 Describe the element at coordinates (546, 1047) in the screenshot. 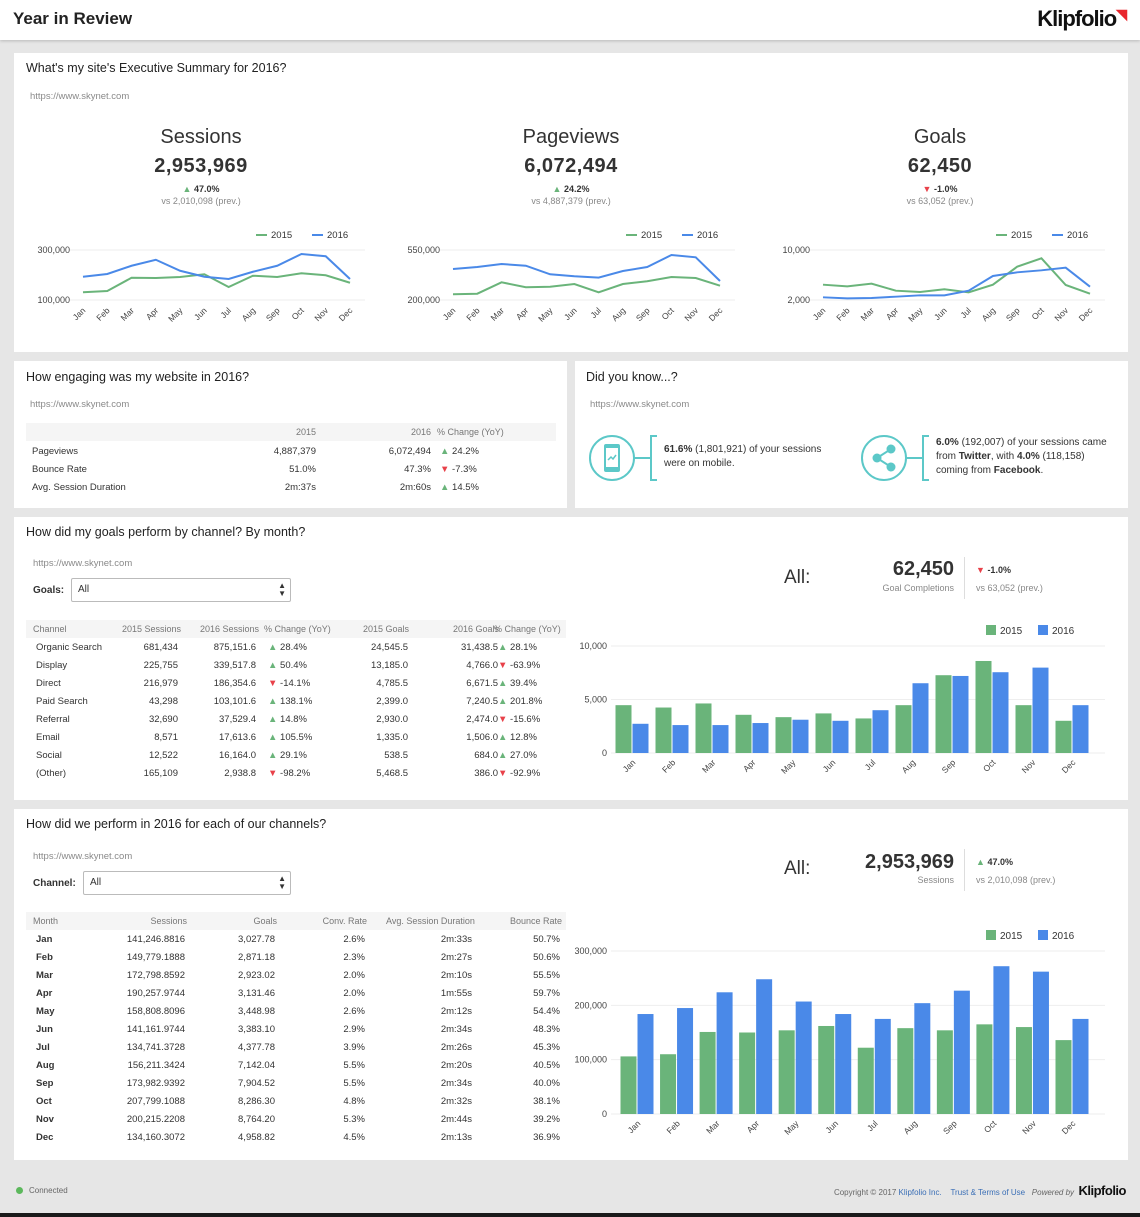

I see `bounce-rate: 45.3%` at that location.